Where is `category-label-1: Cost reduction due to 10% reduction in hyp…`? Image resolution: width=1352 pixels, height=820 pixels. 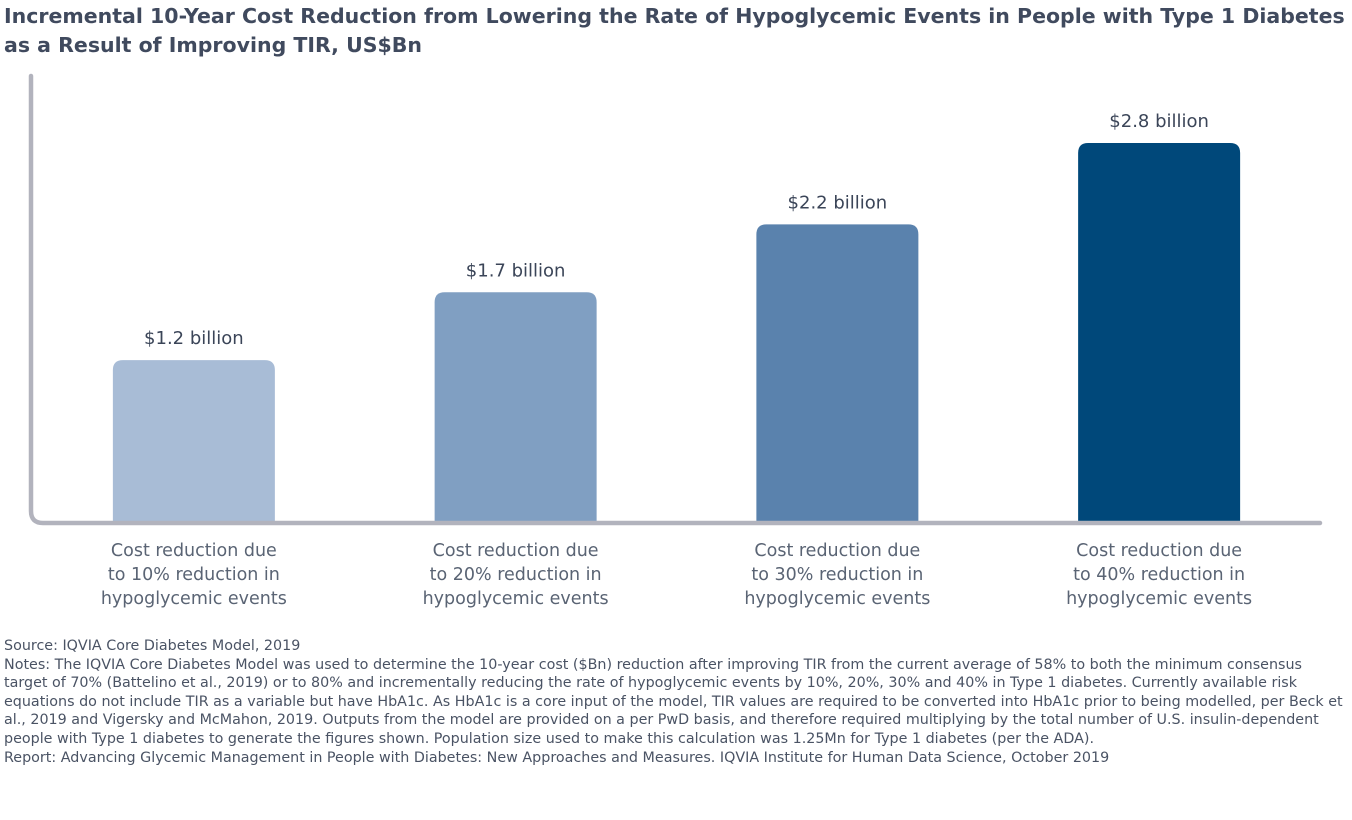
category-label-1: Cost reduction due to 10% reduction in hyp… is located at coordinates (194, 575).